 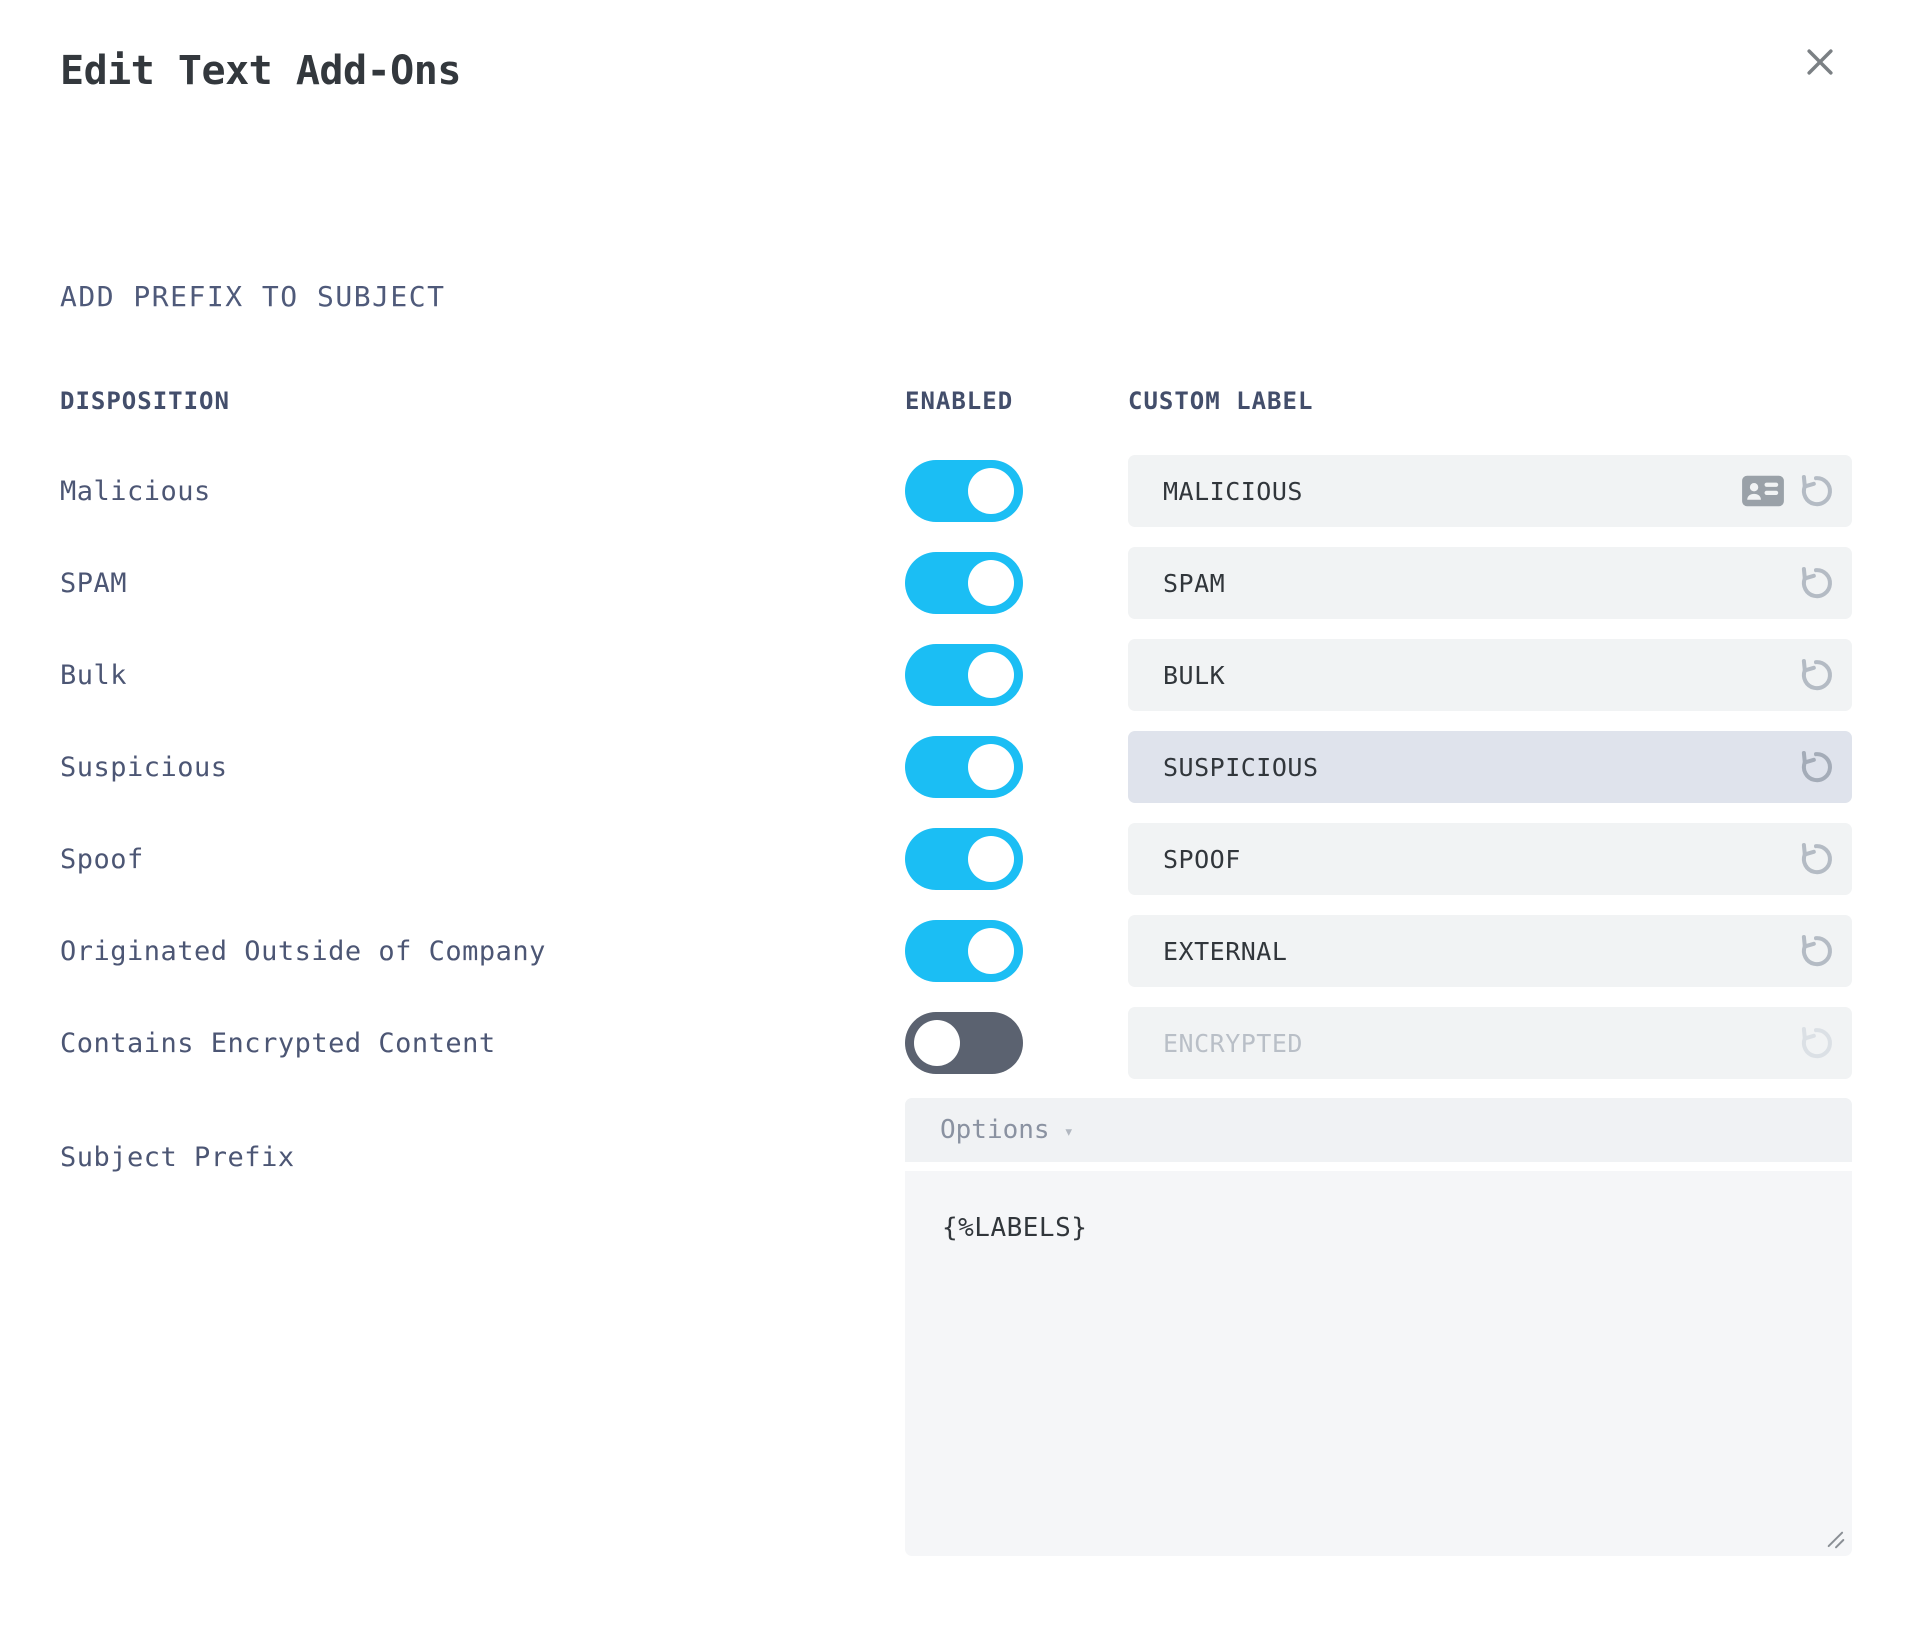 What do you see at coordinates (278, 1043) in the screenshot?
I see `disposition-label: Contains Encrypted Content` at bounding box center [278, 1043].